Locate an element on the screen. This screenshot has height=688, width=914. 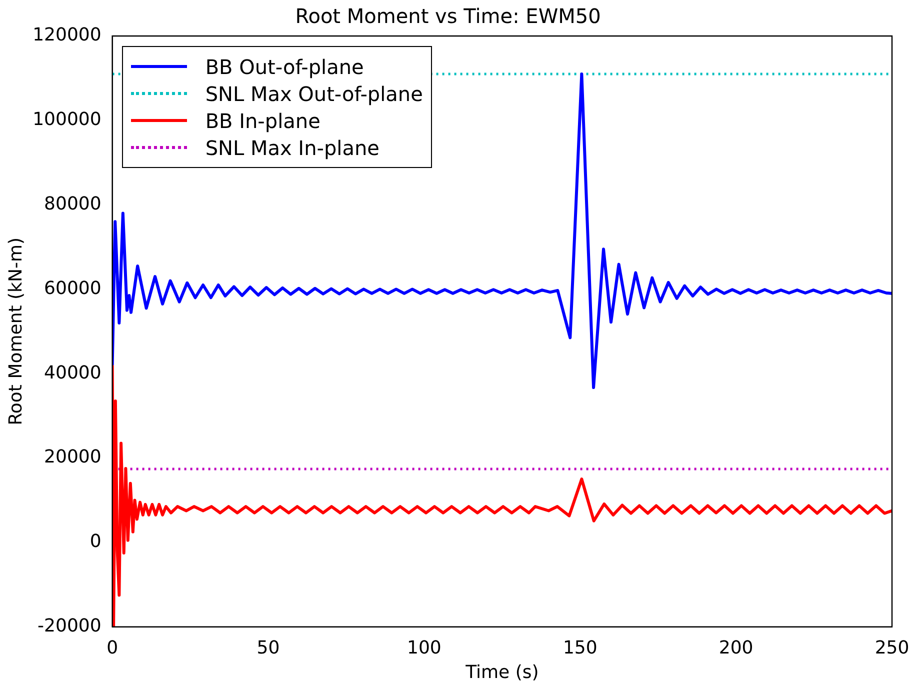
x-tick-label: 0 is located at coordinates (112, 647).